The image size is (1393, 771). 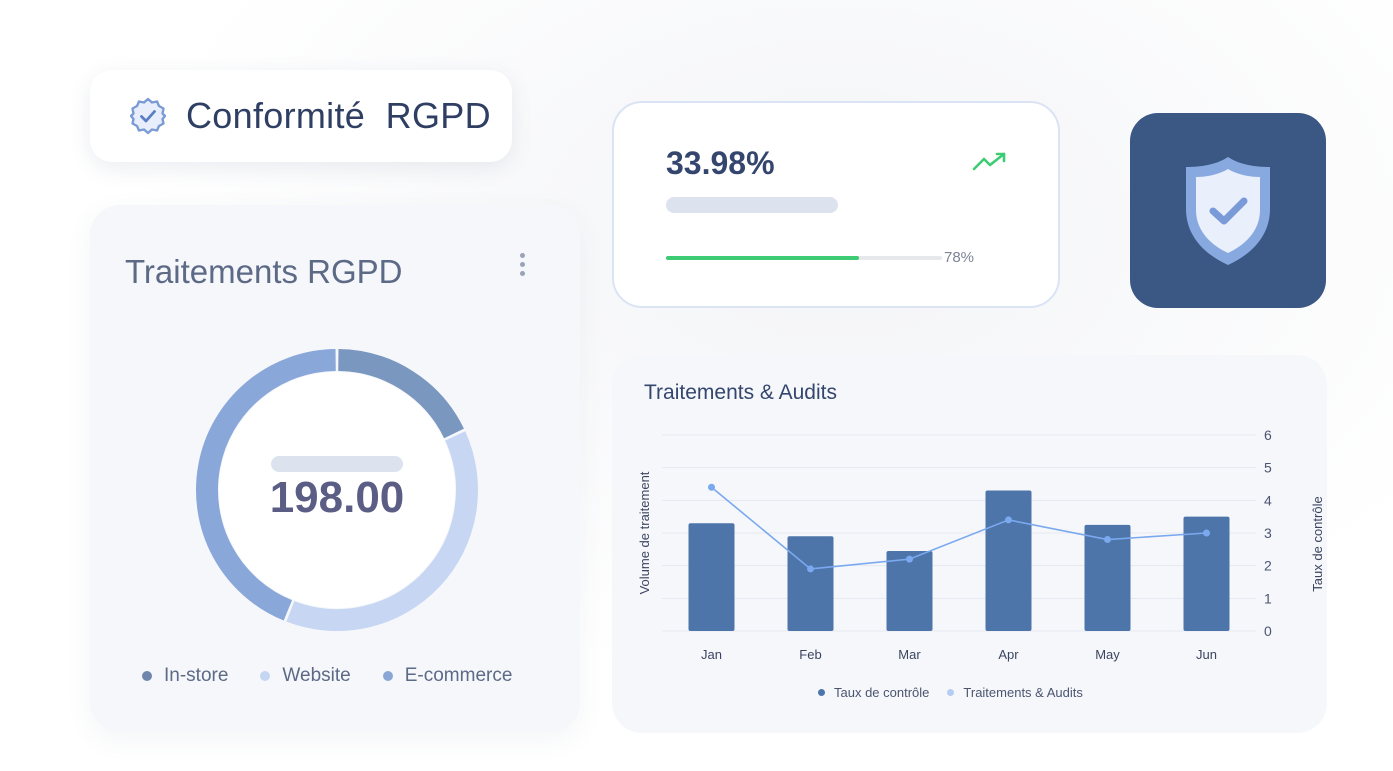 I want to click on y-tick-label: 4, so click(x=1268, y=500).